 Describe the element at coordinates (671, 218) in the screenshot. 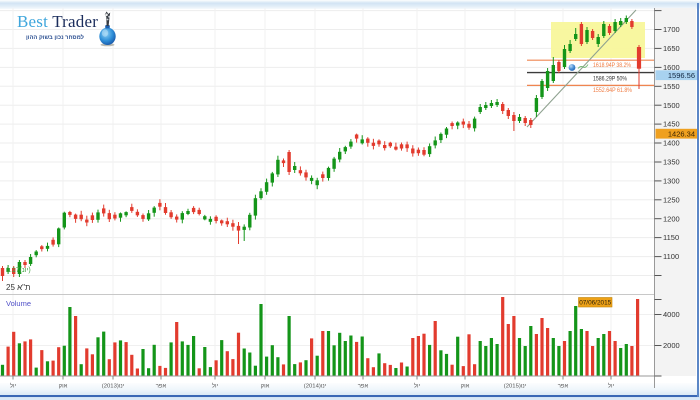

I see `svg-text: 1200` at that location.